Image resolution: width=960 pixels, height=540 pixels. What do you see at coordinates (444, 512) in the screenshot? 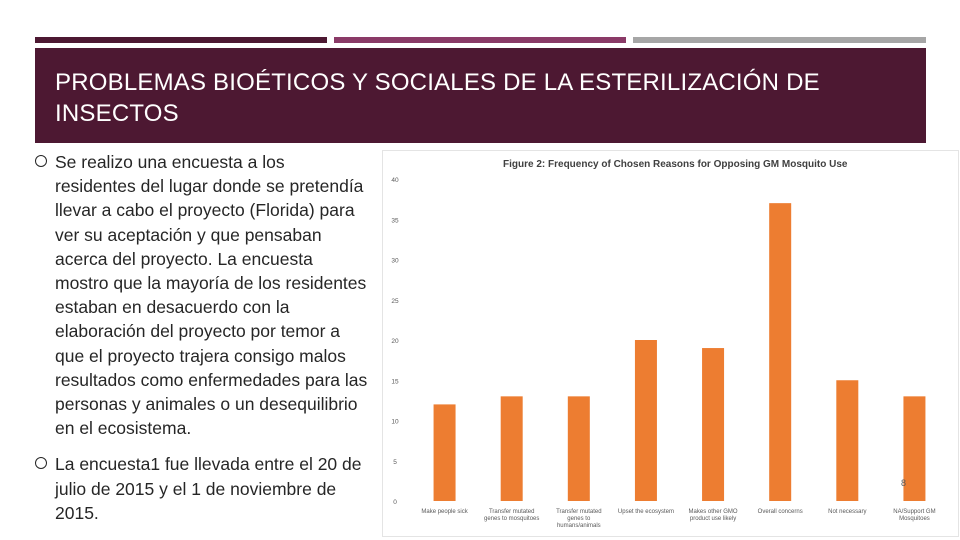
I see `x-tick-label: Make people sick` at bounding box center [444, 512].